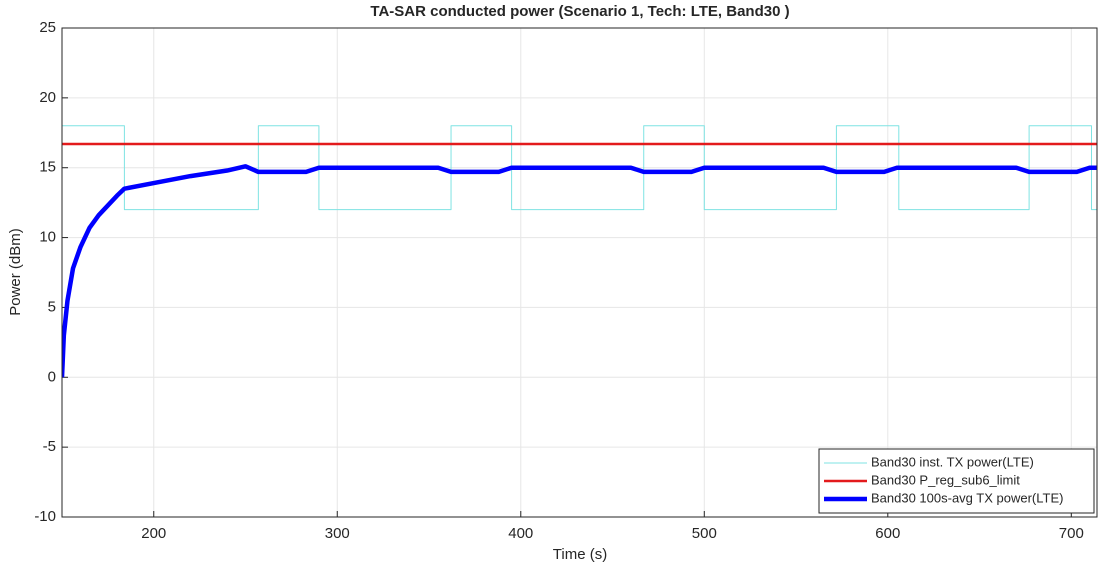 This screenshot has width=1098, height=566. Describe the element at coordinates (52, 306) in the screenshot. I see `y-tick-label: 5` at that location.